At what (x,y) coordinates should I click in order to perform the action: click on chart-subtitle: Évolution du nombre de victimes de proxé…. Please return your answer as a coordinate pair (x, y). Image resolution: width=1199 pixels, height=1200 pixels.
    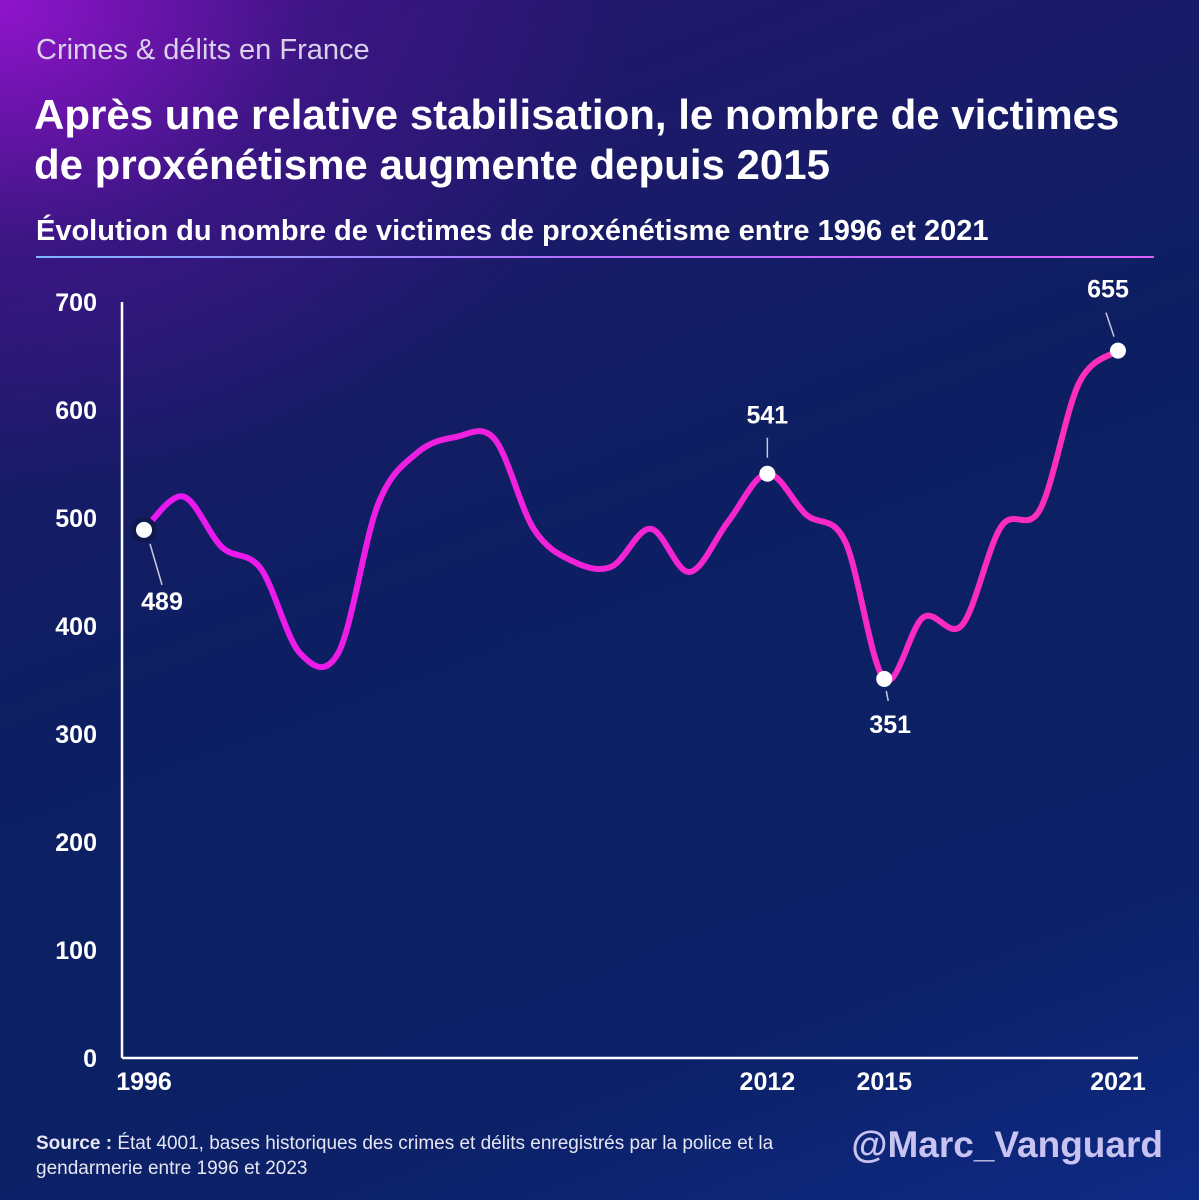
    Looking at the image, I should click on (512, 231).